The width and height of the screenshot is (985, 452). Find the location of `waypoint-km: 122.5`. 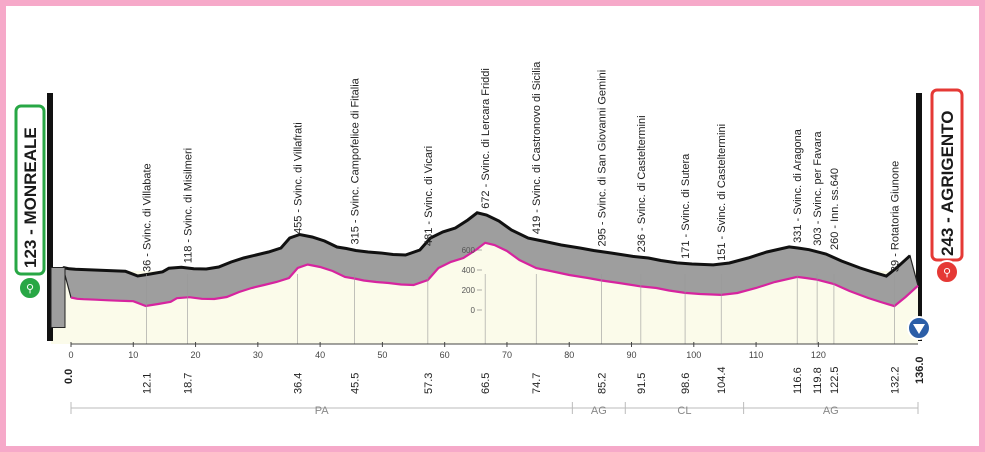

waypoint-km: 122.5 is located at coordinates (835, 380).